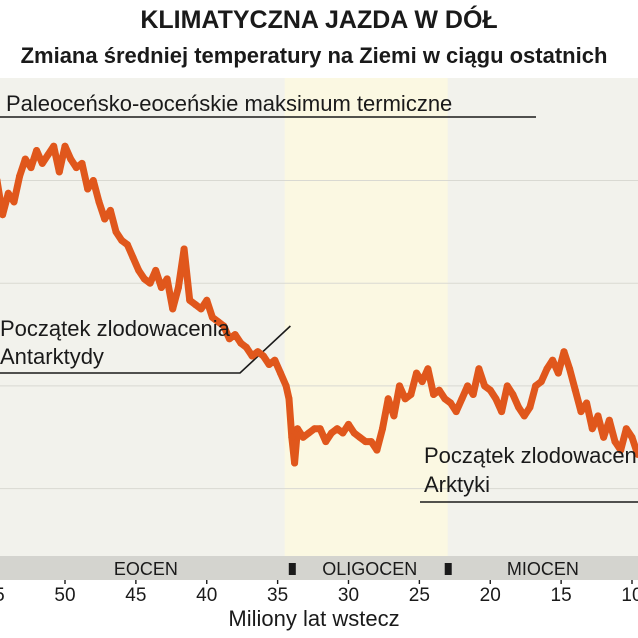 The image size is (638, 638). I want to click on x-tick-label-55: 55, so click(2, 595).